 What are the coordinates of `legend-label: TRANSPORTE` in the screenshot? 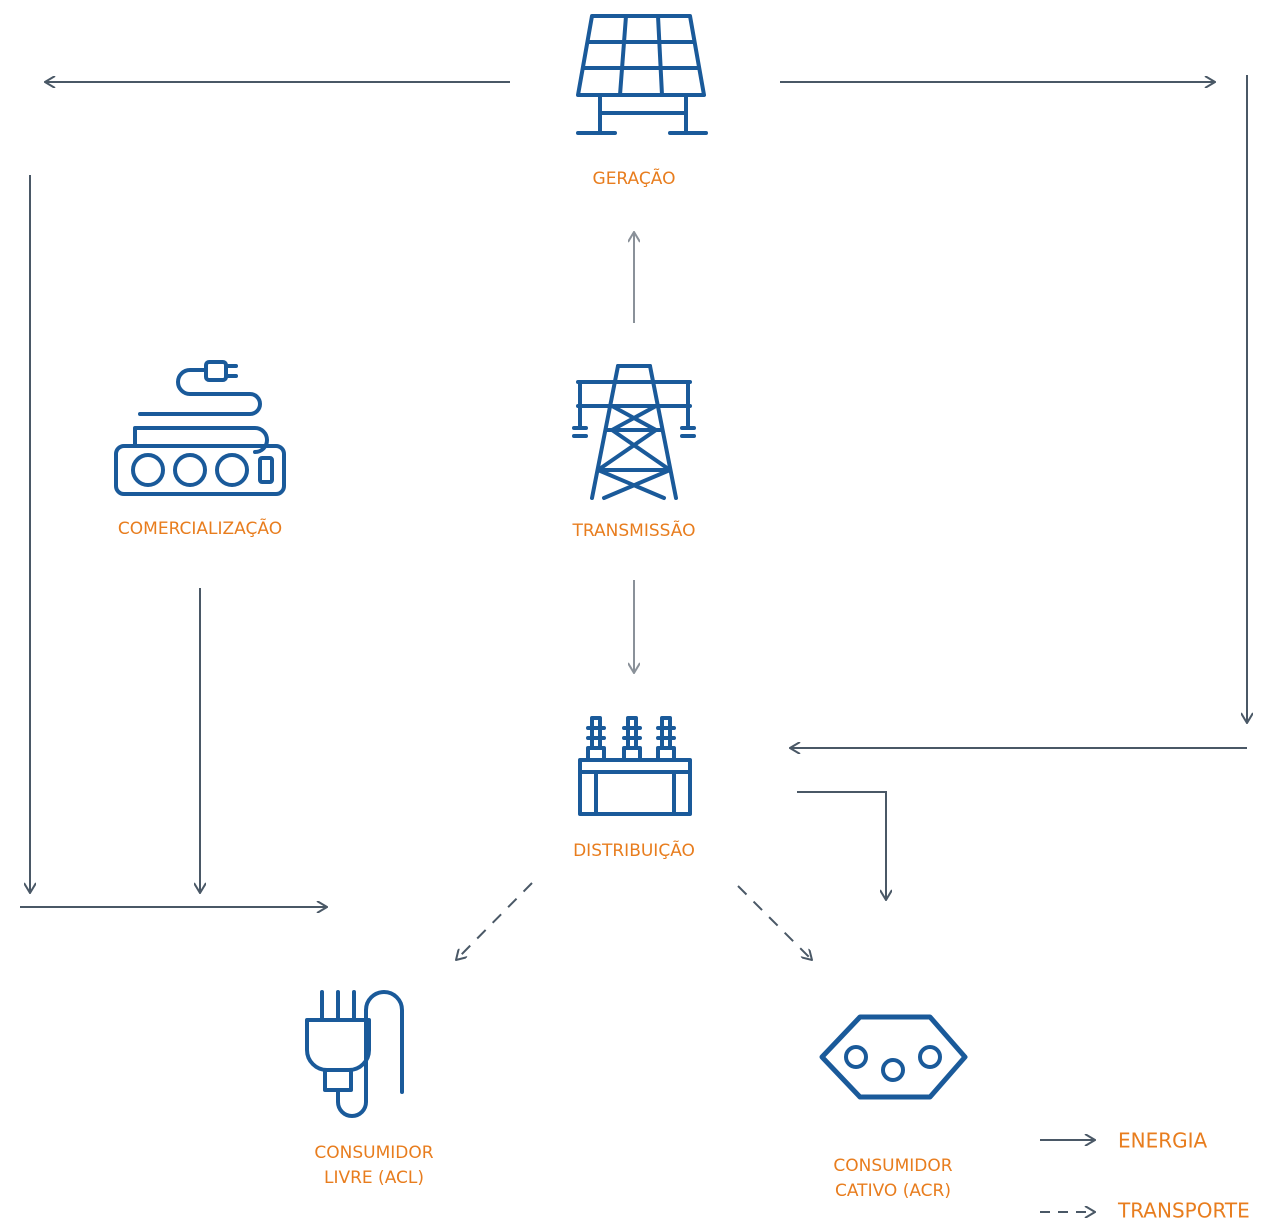 It's located at (1183, 1210).